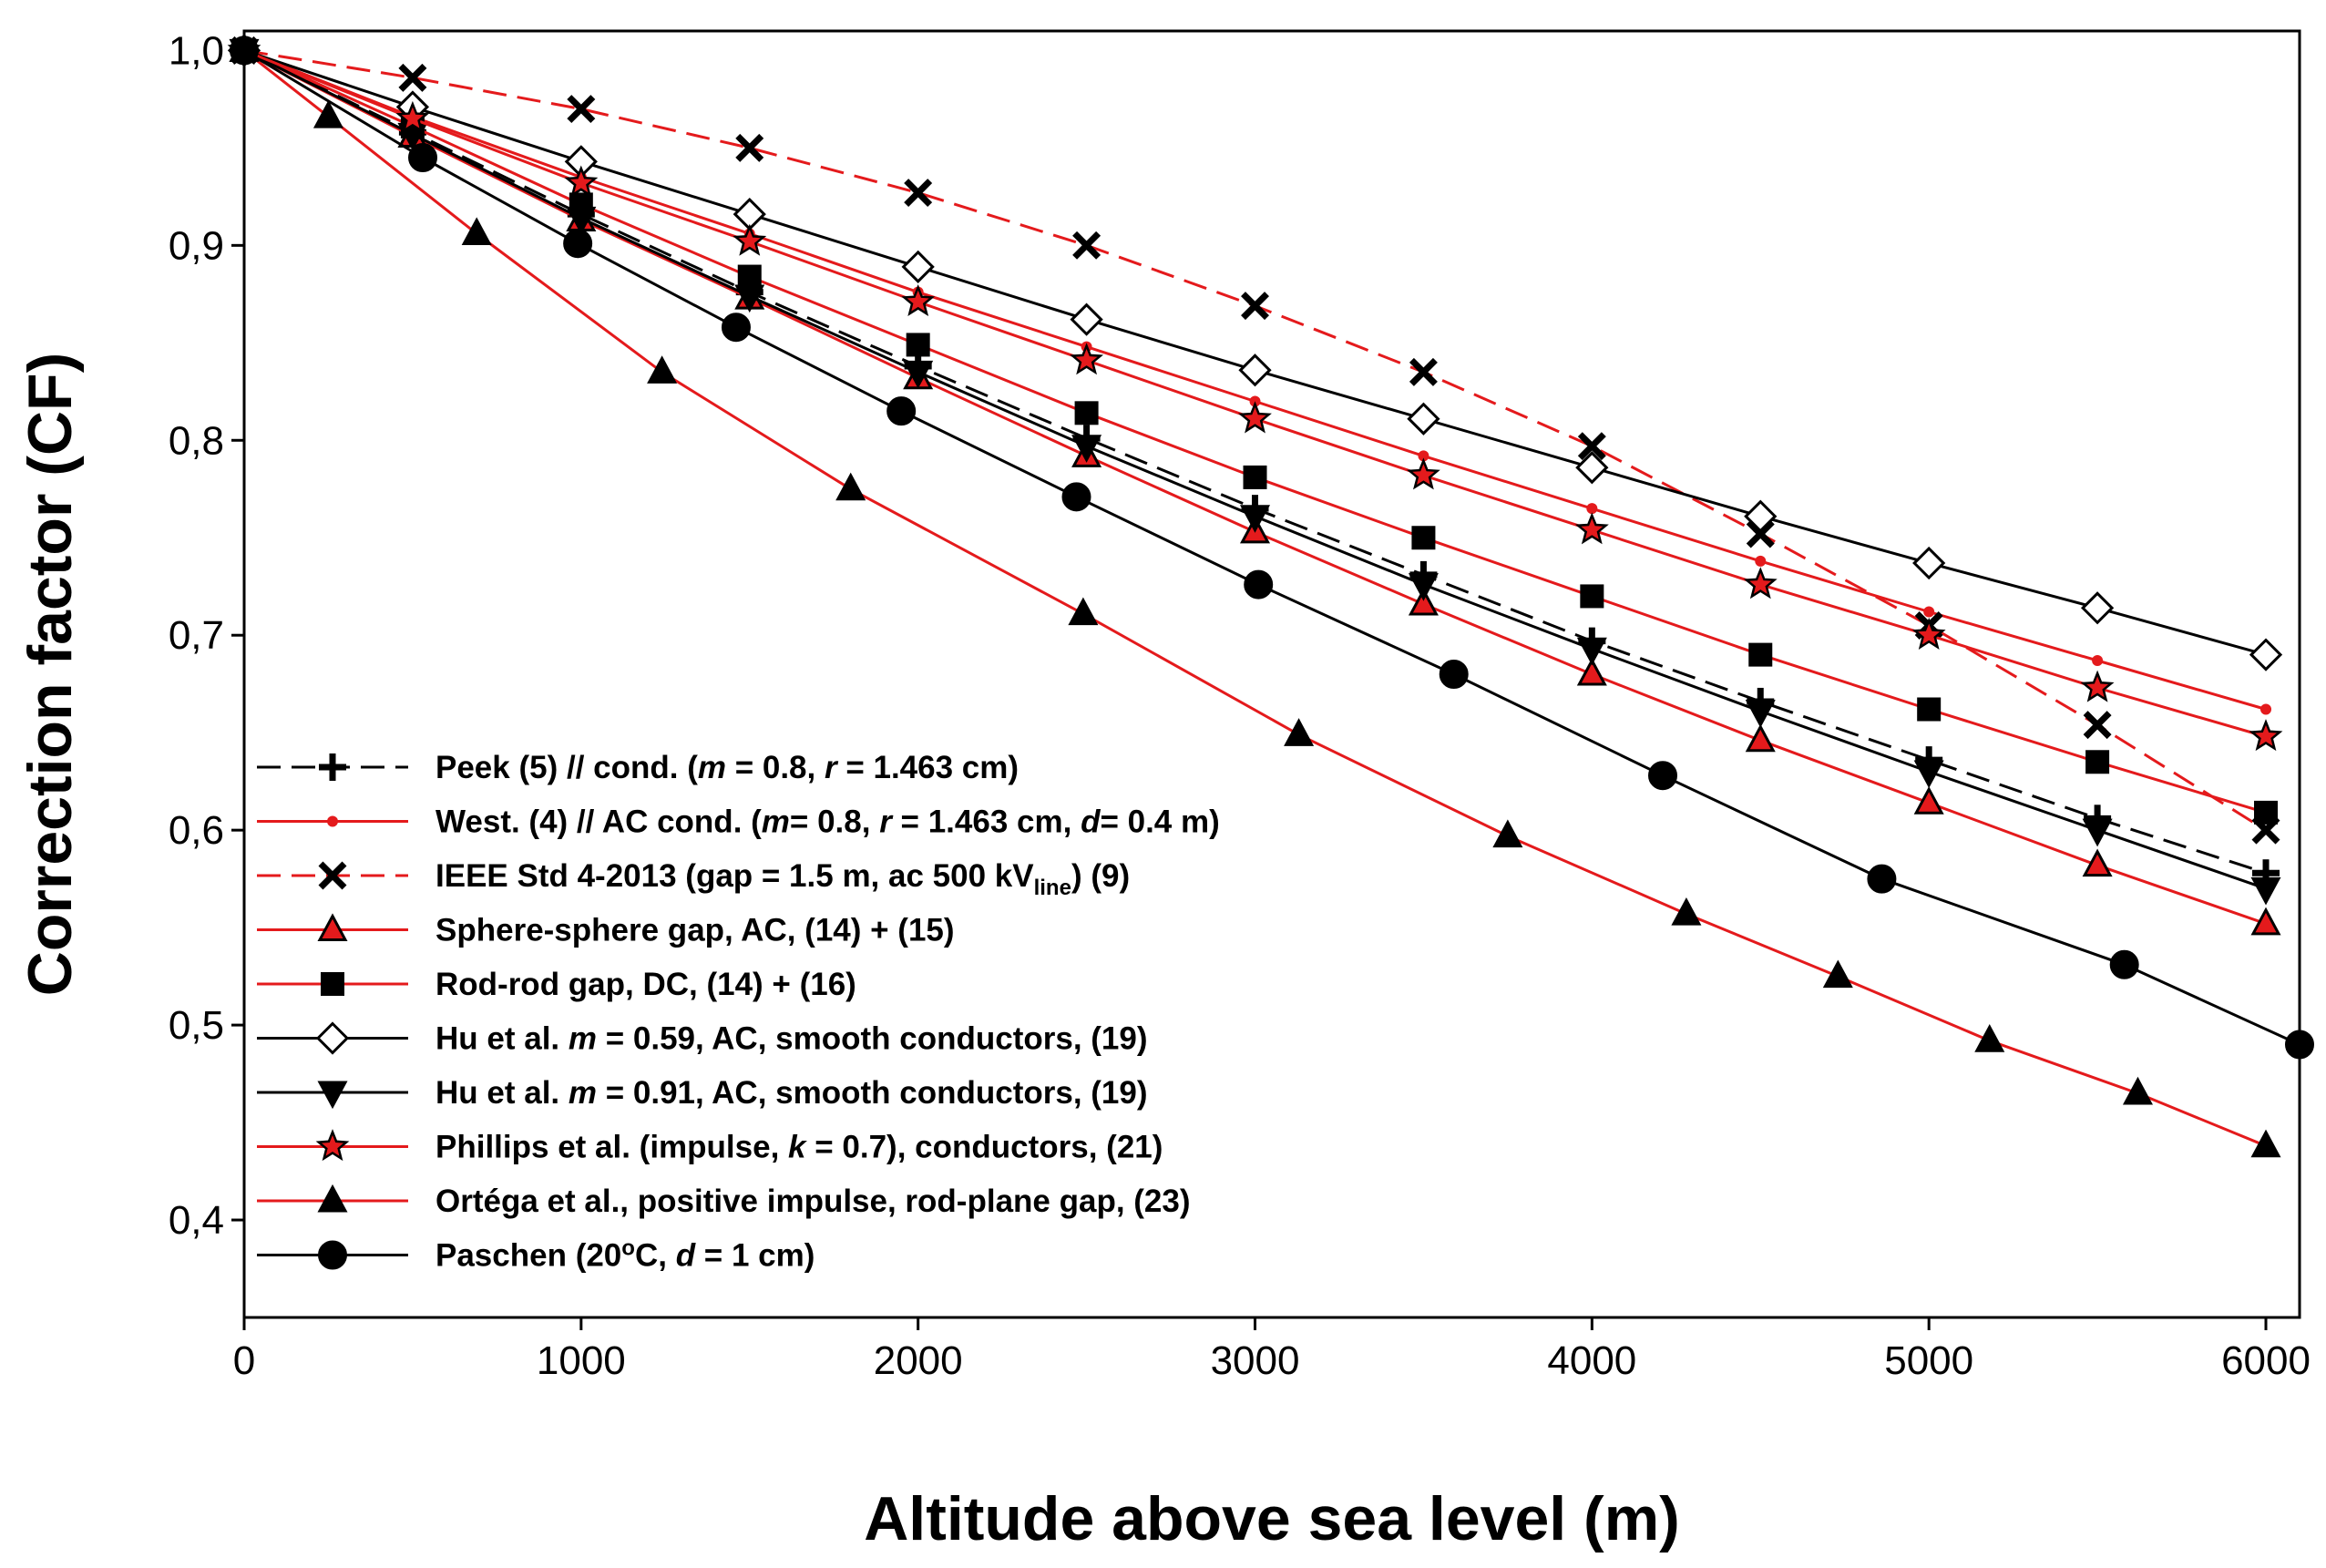  I want to click on y-tick-label: 0,5, so click(196, 1025).